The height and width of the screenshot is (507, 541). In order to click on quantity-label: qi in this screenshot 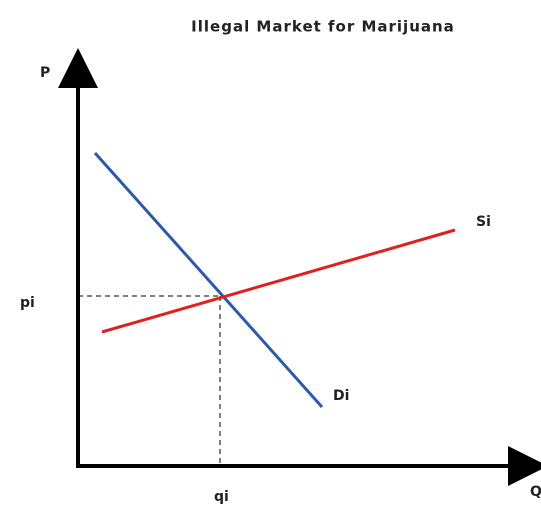, I will do `click(221, 497)`.